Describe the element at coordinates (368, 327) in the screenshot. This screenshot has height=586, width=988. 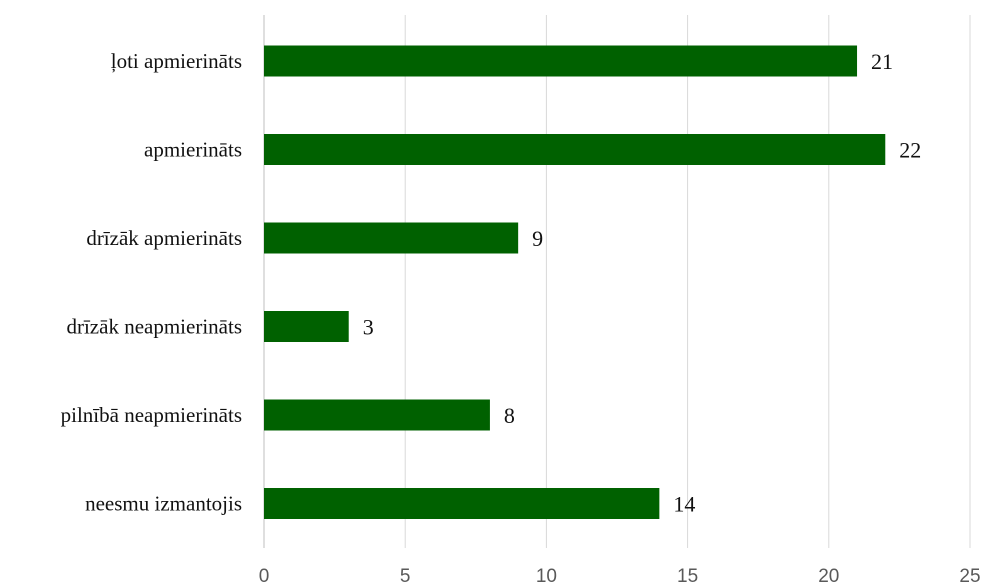
I see `data-label: 3` at that location.